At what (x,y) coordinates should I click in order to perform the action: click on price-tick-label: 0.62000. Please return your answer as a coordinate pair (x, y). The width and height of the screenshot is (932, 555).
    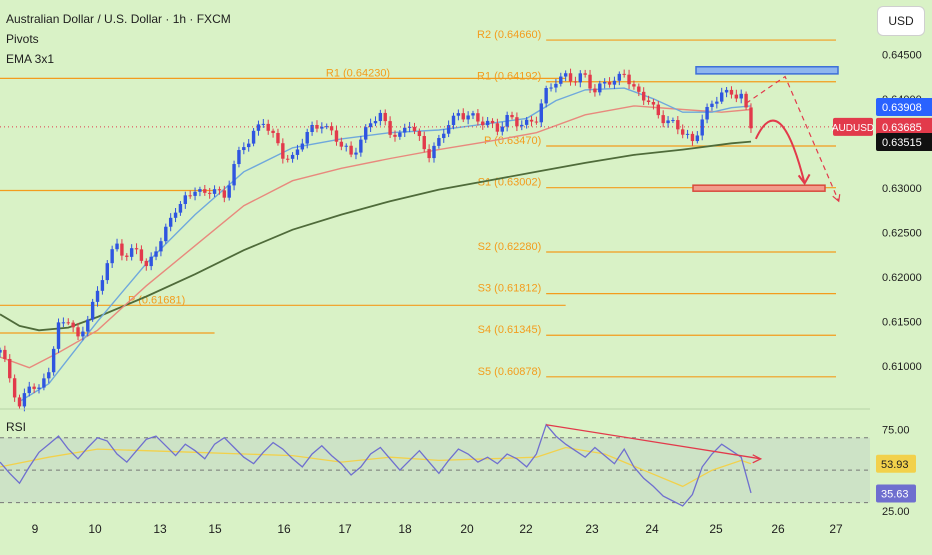
    Looking at the image, I should click on (902, 278).